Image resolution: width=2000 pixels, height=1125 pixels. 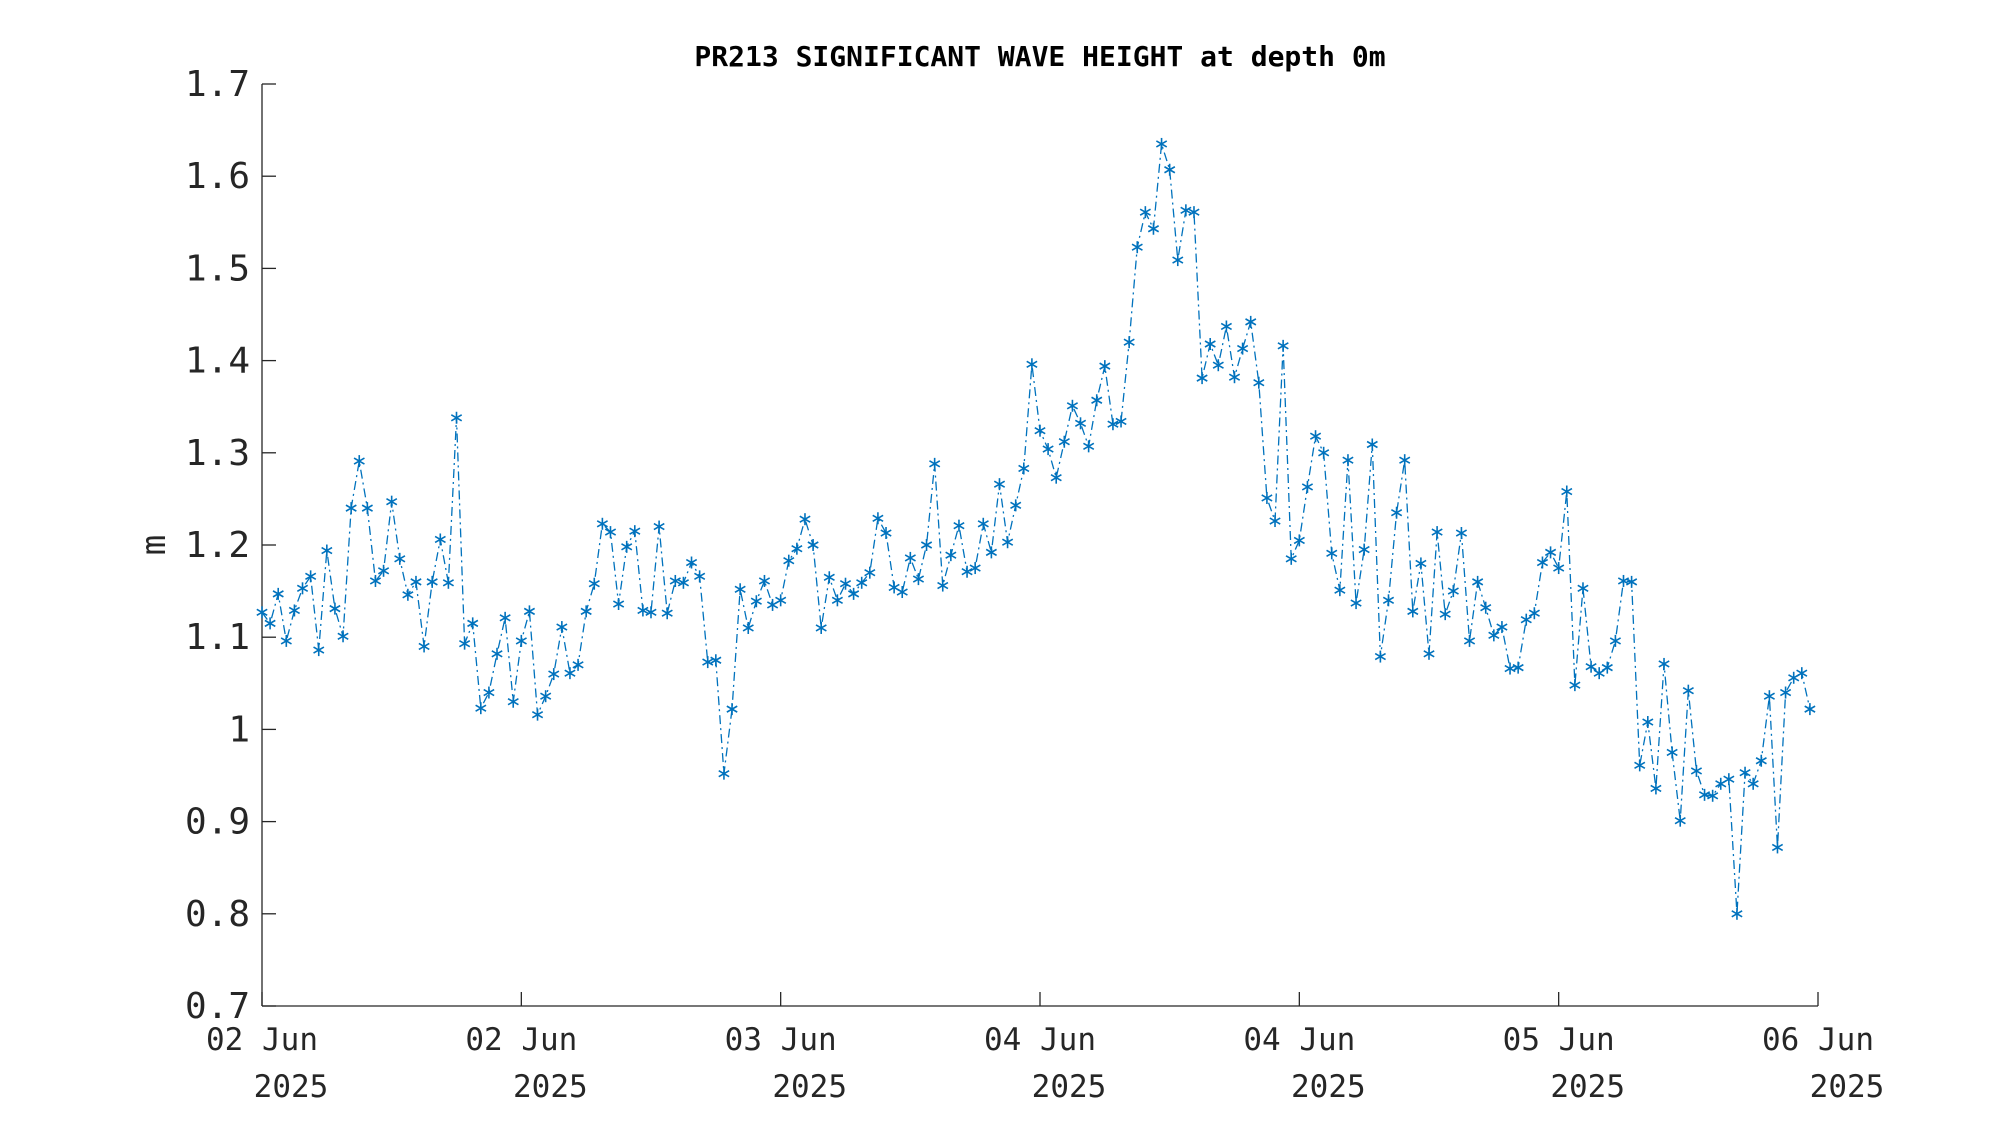 What do you see at coordinates (217, 268) in the screenshot?
I see `y-tick-label: 1.5` at bounding box center [217, 268].